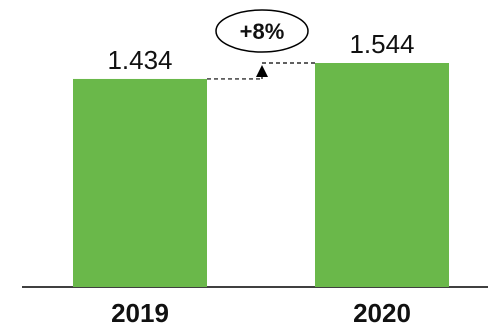  What do you see at coordinates (139, 60) in the screenshot?
I see `value-label-2019: 1.434` at bounding box center [139, 60].